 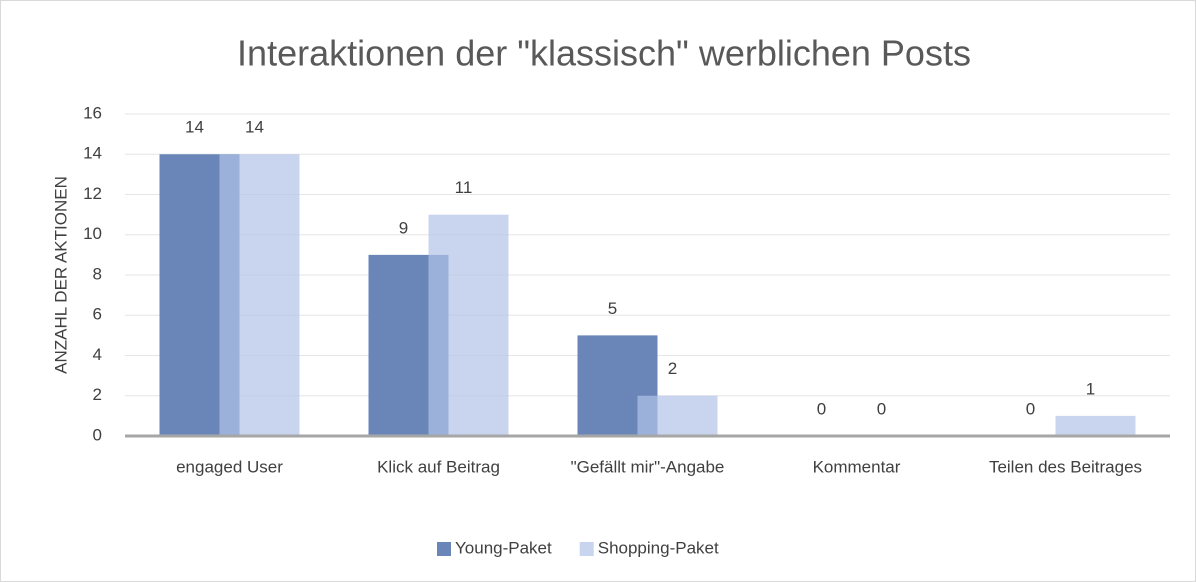 What do you see at coordinates (1090, 388) in the screenshot?
I see `data-label: 1` at bounding box center [1090, 388].